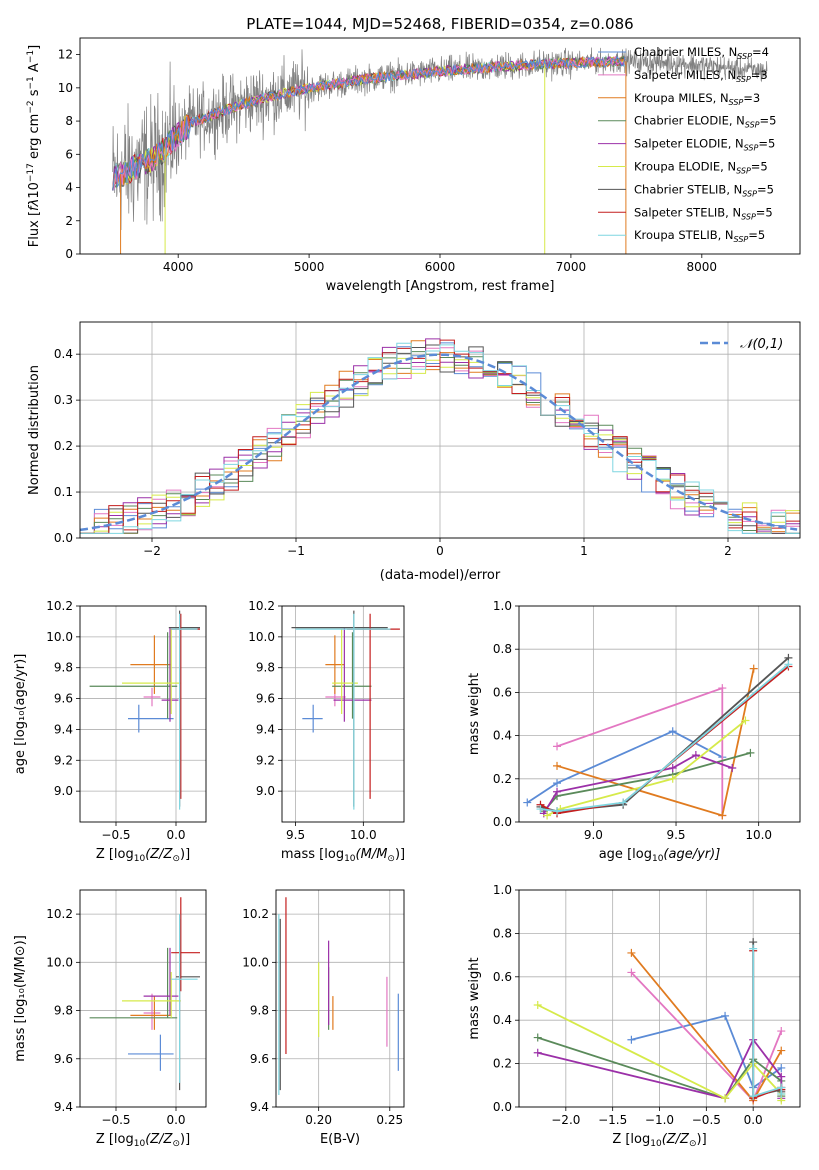  What do you see at coordinates (701, 76) in the screenshot?
I see `legend-label-salpeter-miles: Salpeter MILES, NSSP=3` at bounding box center [701, 76].